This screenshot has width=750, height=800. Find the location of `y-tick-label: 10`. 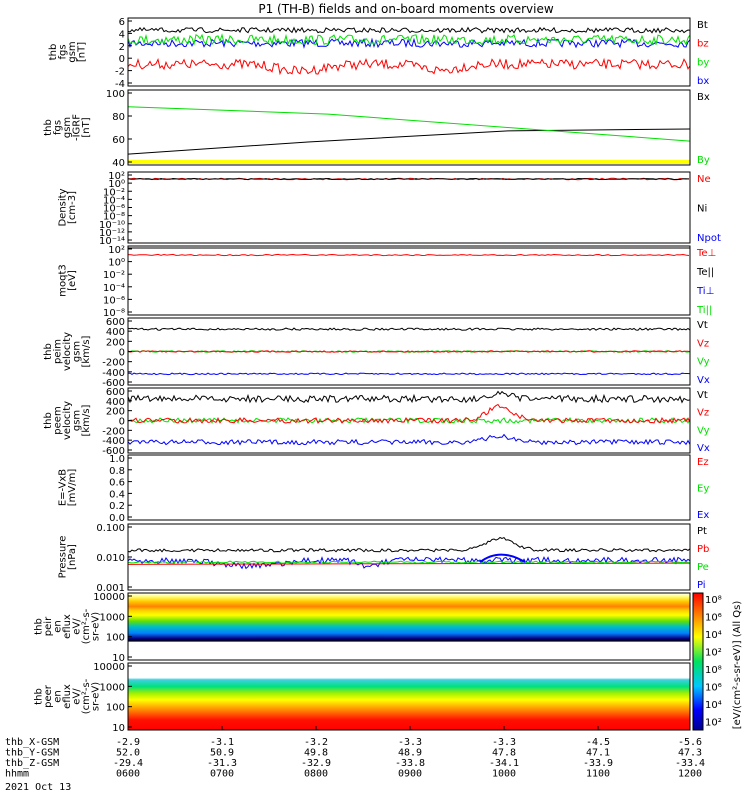

y-tick-label: 10 is located at coordinates (118, 658).